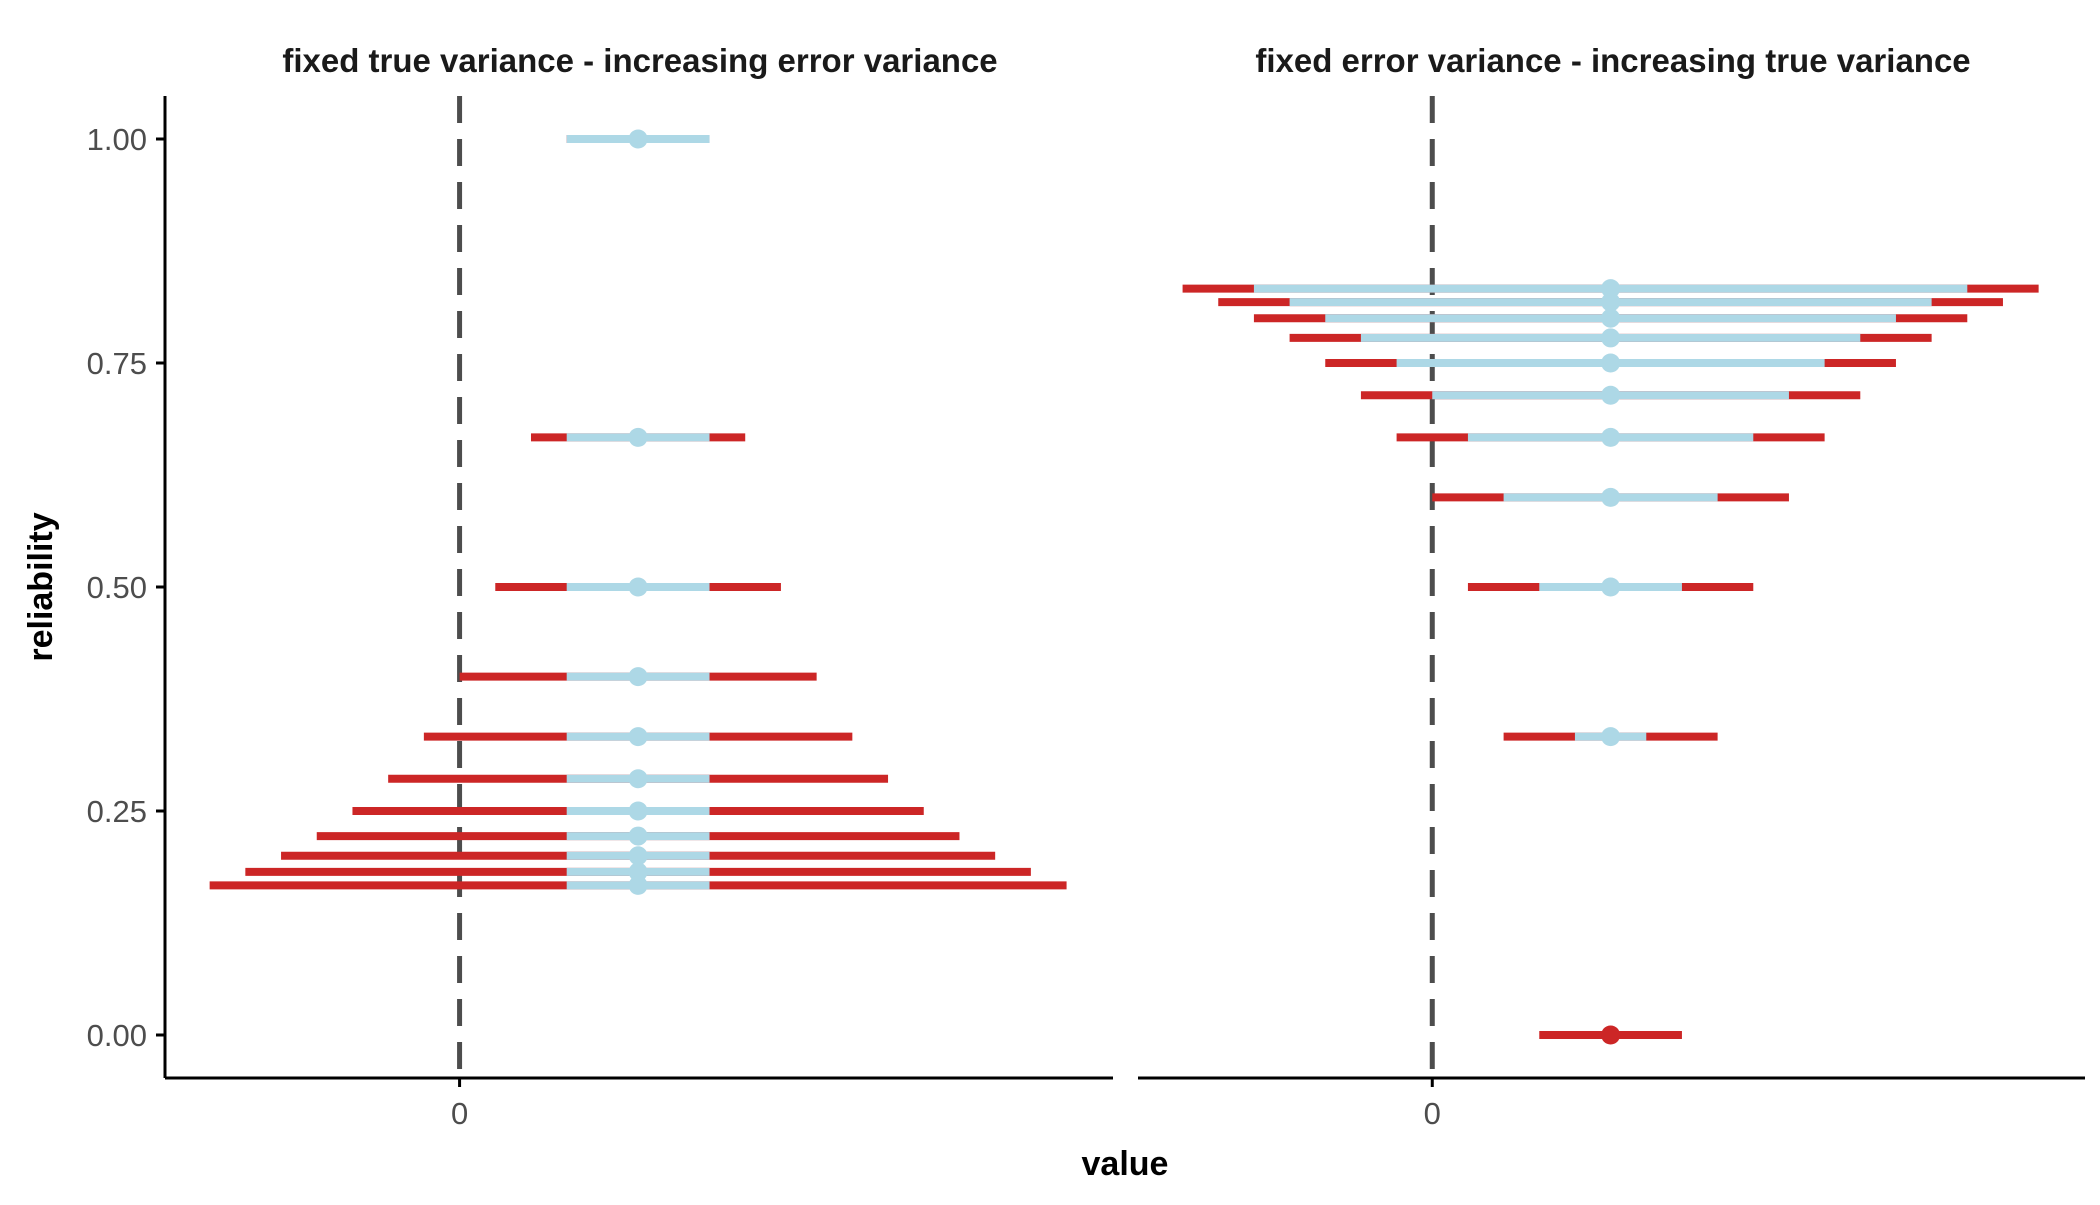 This screenshot has height=1205, width=2100. I want to click on y-tick-label: 0.00, so click(117, 1035).